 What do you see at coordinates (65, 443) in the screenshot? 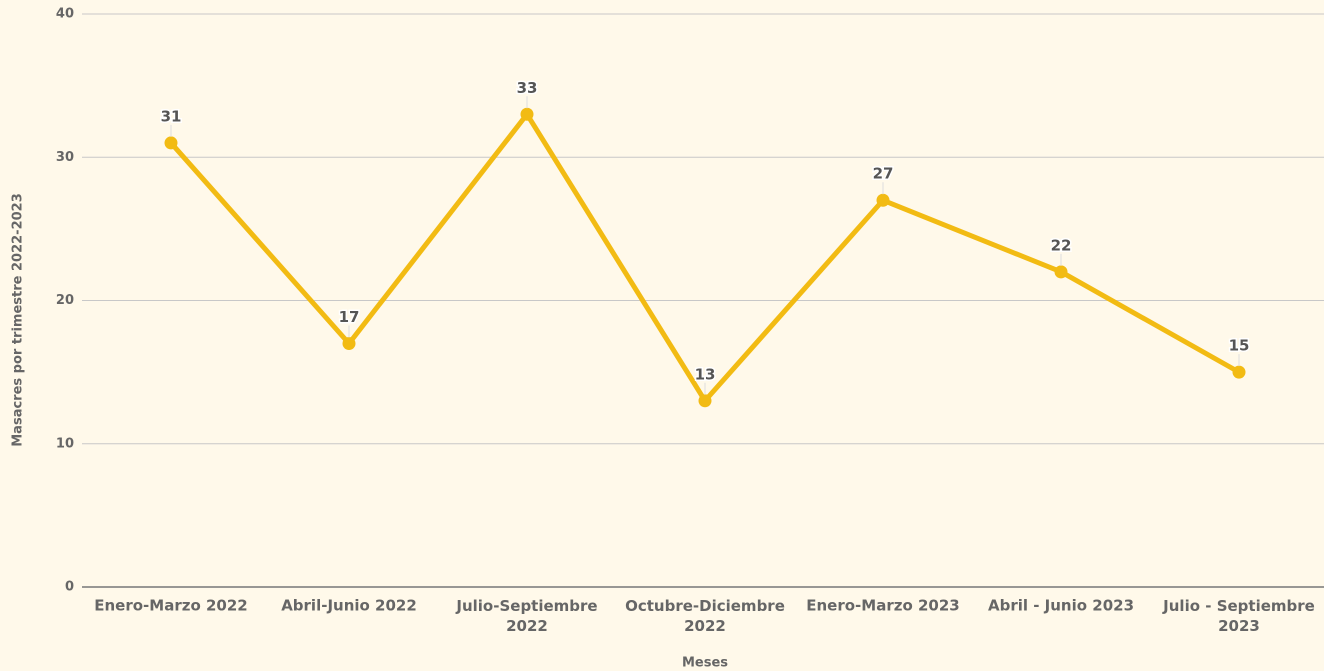
I see `y-tick-label: 10` at bounding box center [65, 443].